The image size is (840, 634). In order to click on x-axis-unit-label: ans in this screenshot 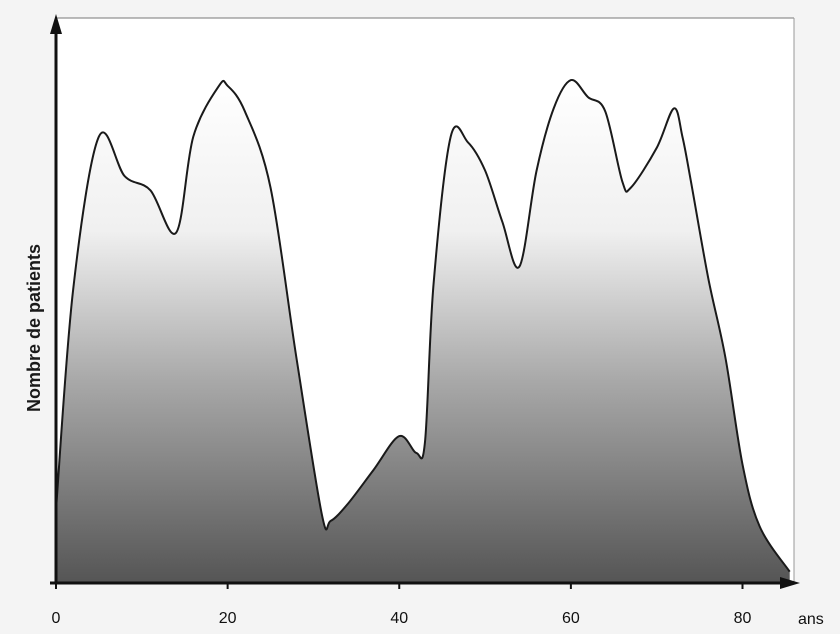, I will do `click(811, 619)`.